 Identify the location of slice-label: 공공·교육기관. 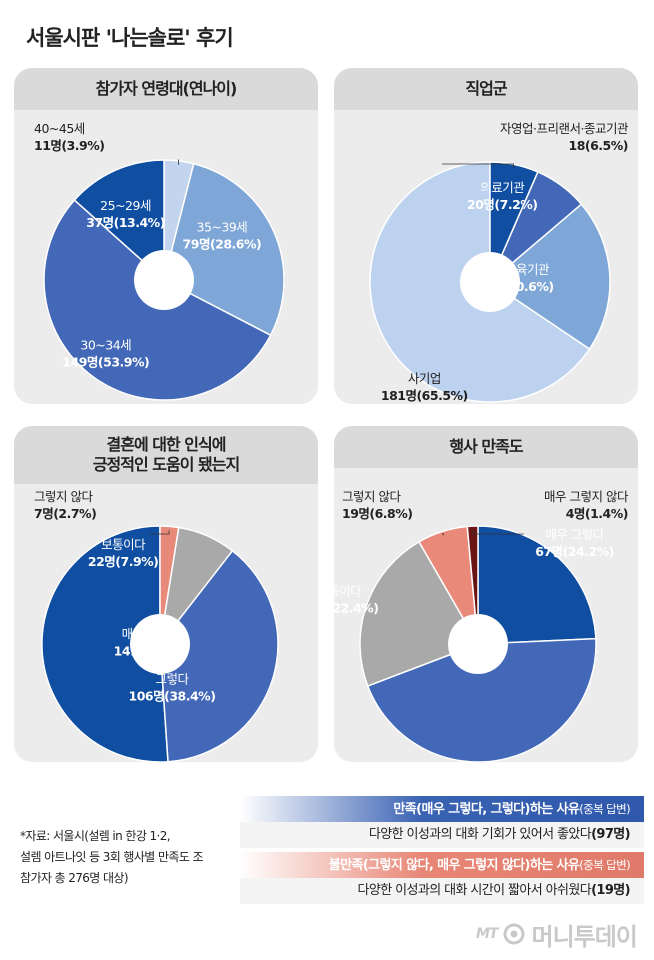
(515, 269).